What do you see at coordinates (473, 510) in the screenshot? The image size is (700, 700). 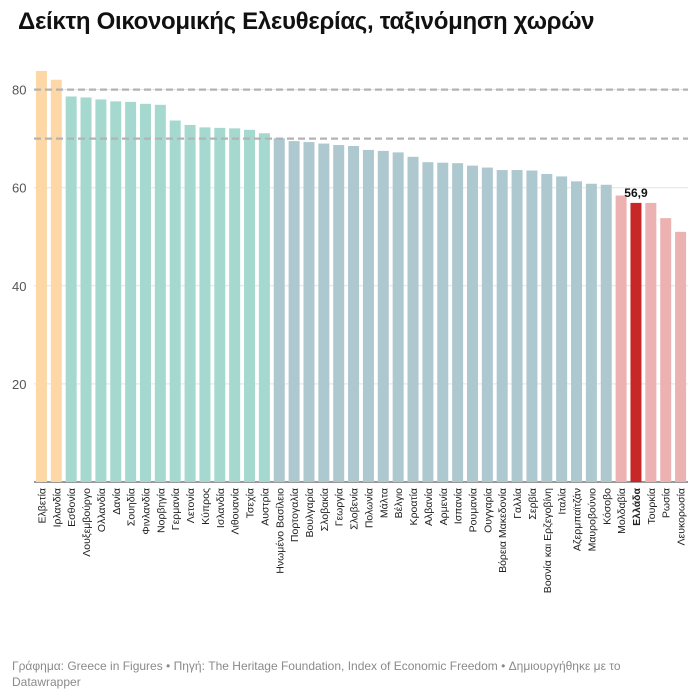 I see `x-tick-label: Ρουμανία` at bounding box center [473, 510].